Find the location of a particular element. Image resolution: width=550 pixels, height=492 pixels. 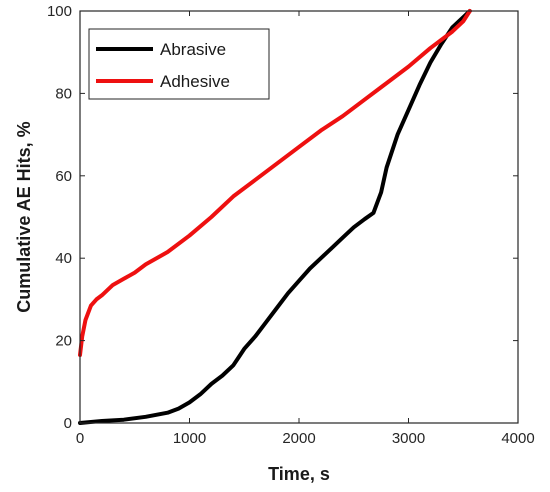

legend-box is located at coordinates (179, 64).